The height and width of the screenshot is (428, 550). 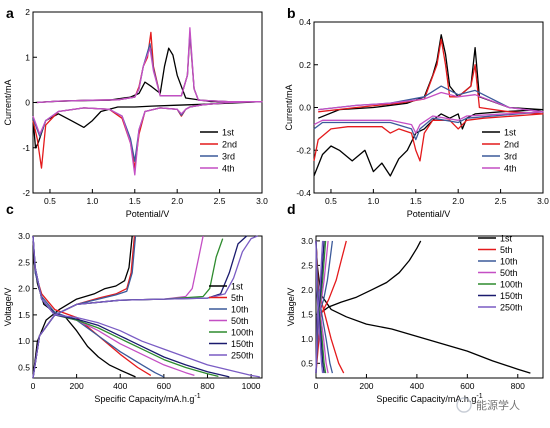 What do you see at coordinates (10, 209) in the screenshot?
I see `panel-letter: c` at bounding box center [10, 209].